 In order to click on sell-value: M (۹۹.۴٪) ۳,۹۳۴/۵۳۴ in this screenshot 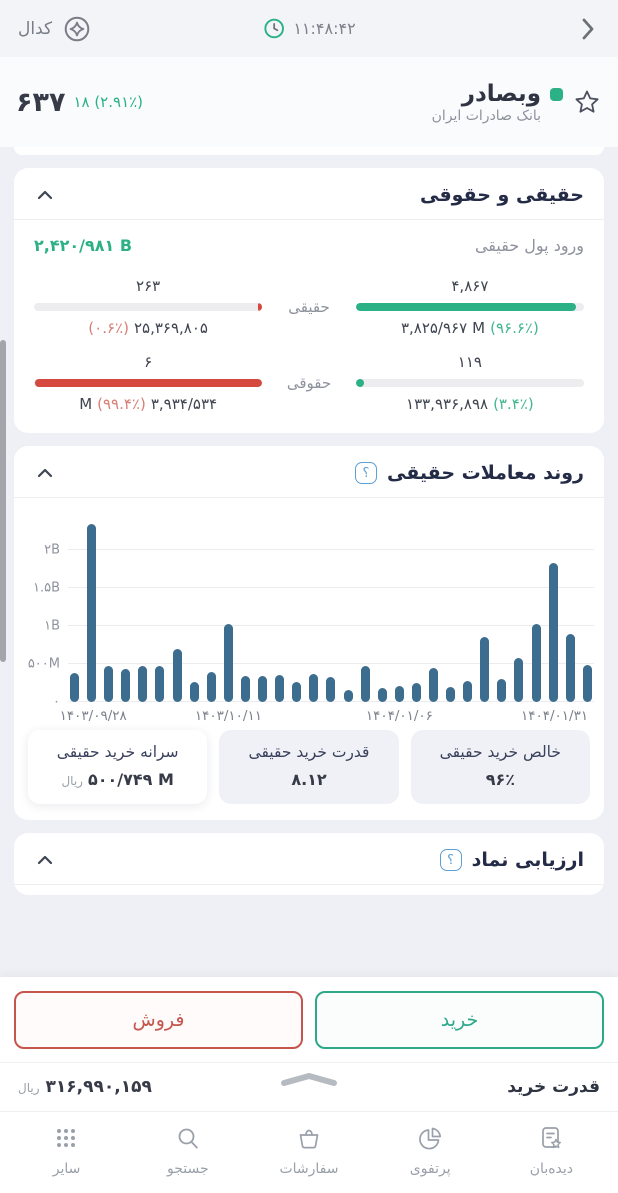, I will do `click(148, 404)`.